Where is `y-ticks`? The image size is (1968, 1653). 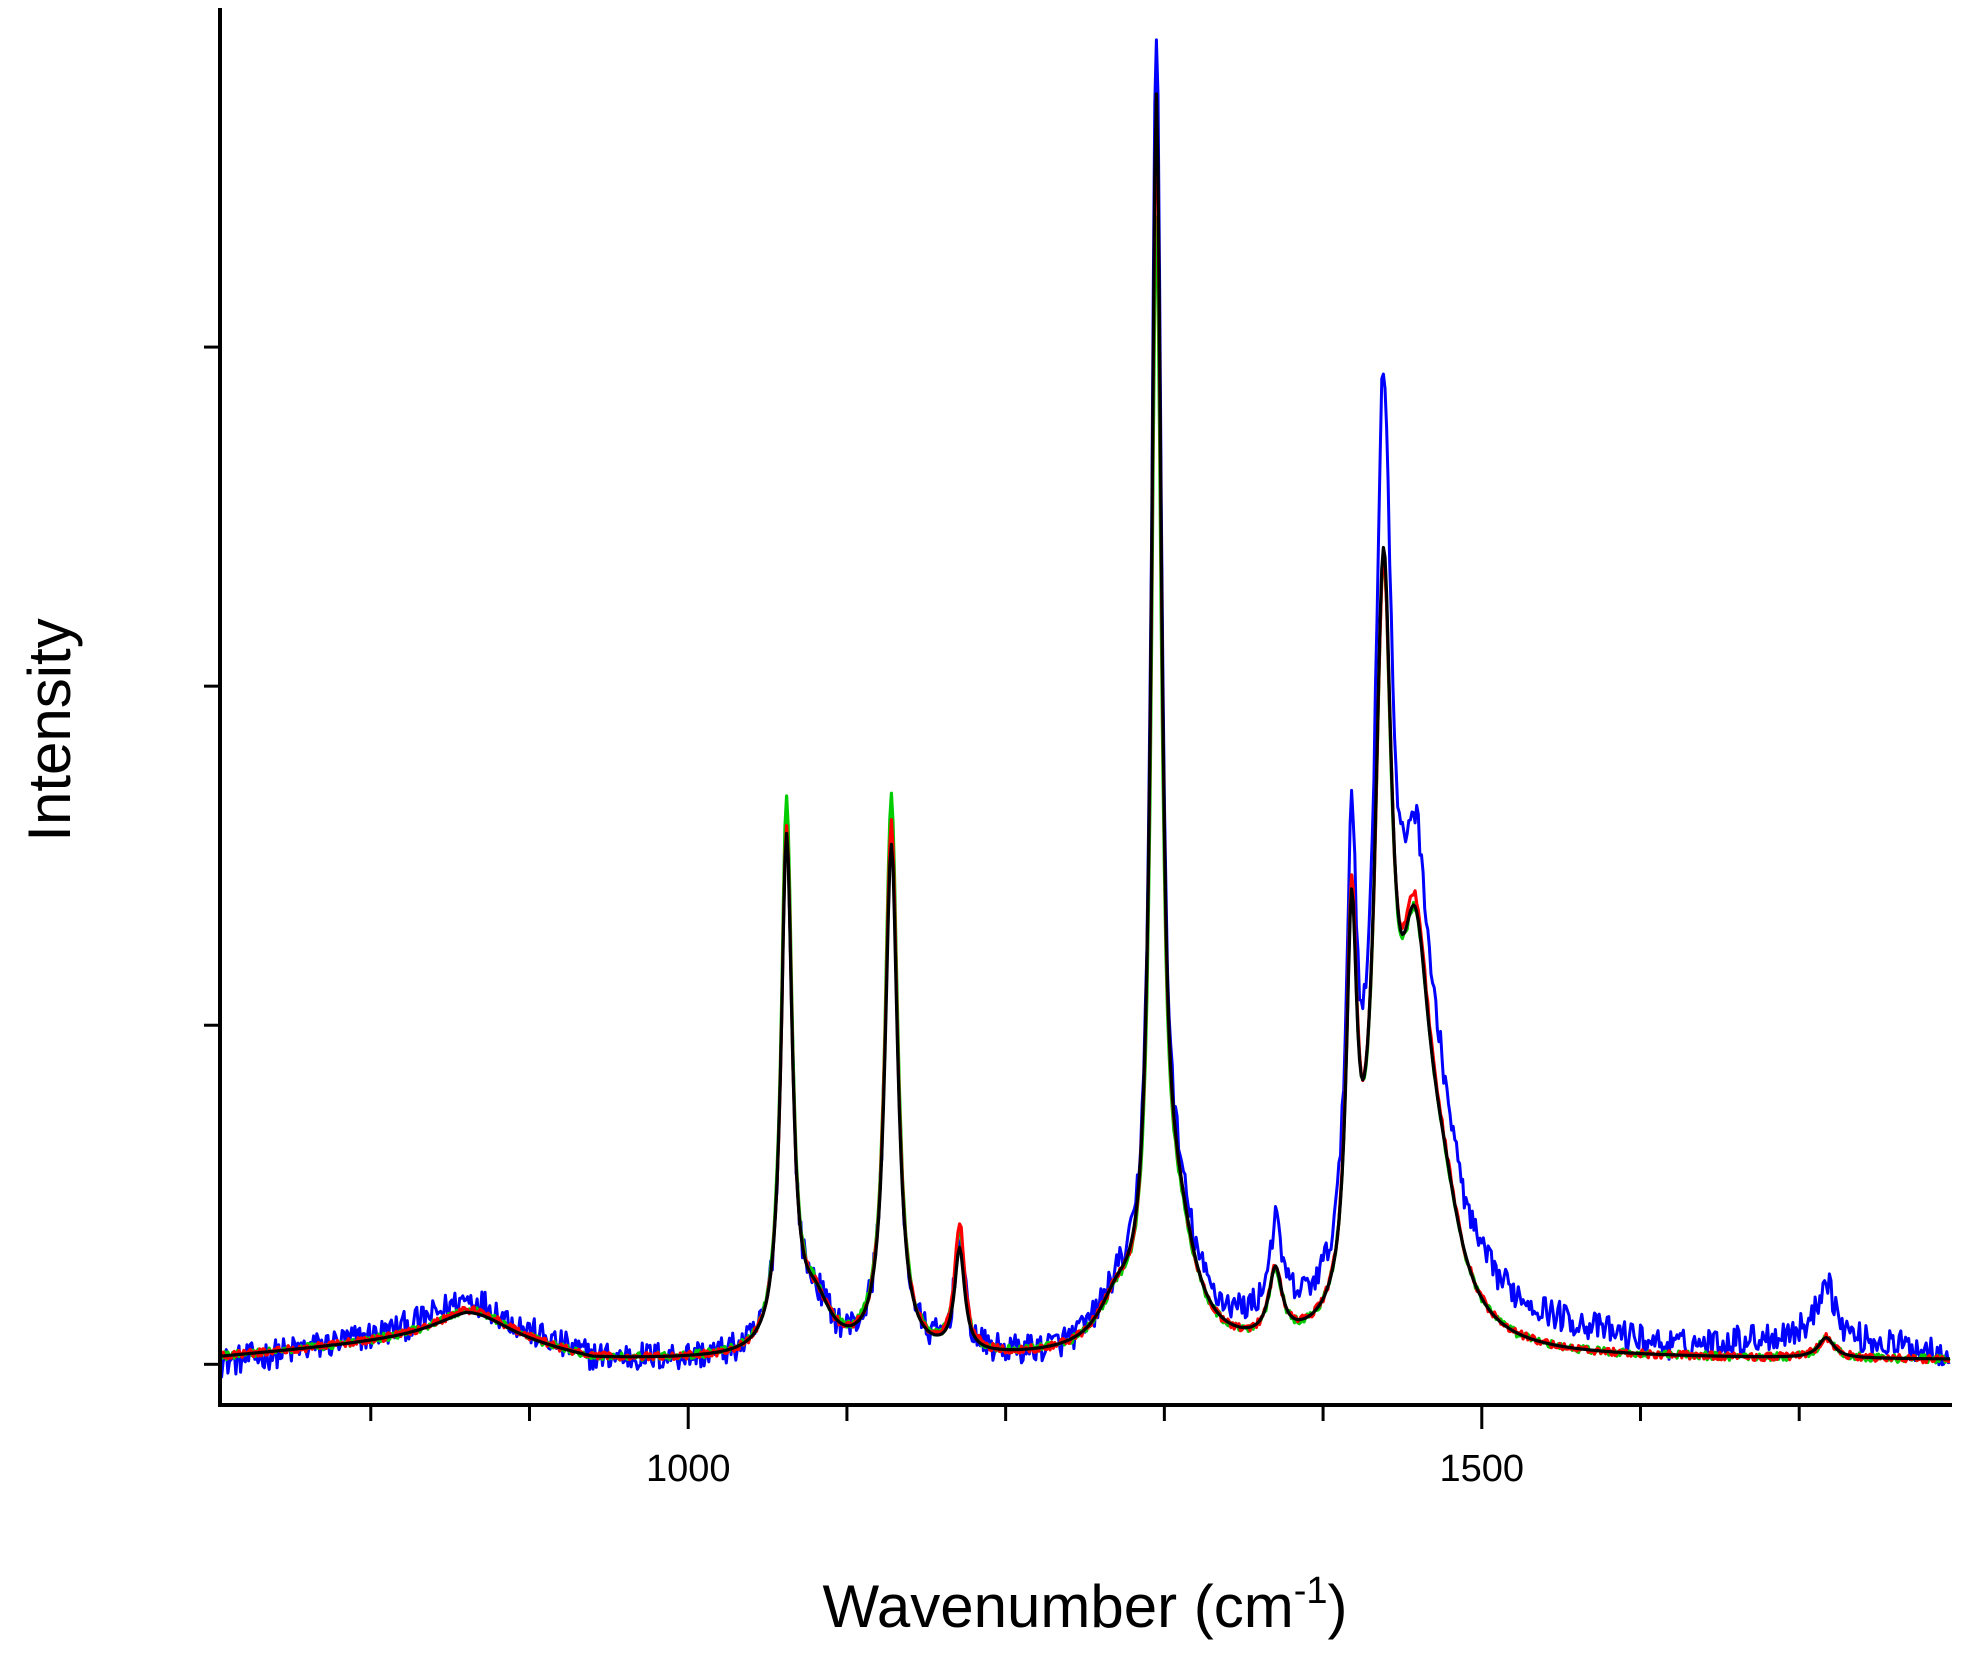 y-ticks is located at coordinates (212, 855).